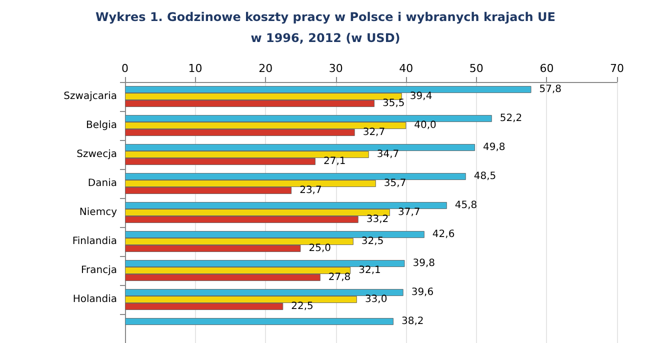 The width and height of the screenshot is (651, 343). What do you see at coordinates (335, 68) in the screenshot?
I see `x-tick-label: 30` at bounding box center [335, 68].